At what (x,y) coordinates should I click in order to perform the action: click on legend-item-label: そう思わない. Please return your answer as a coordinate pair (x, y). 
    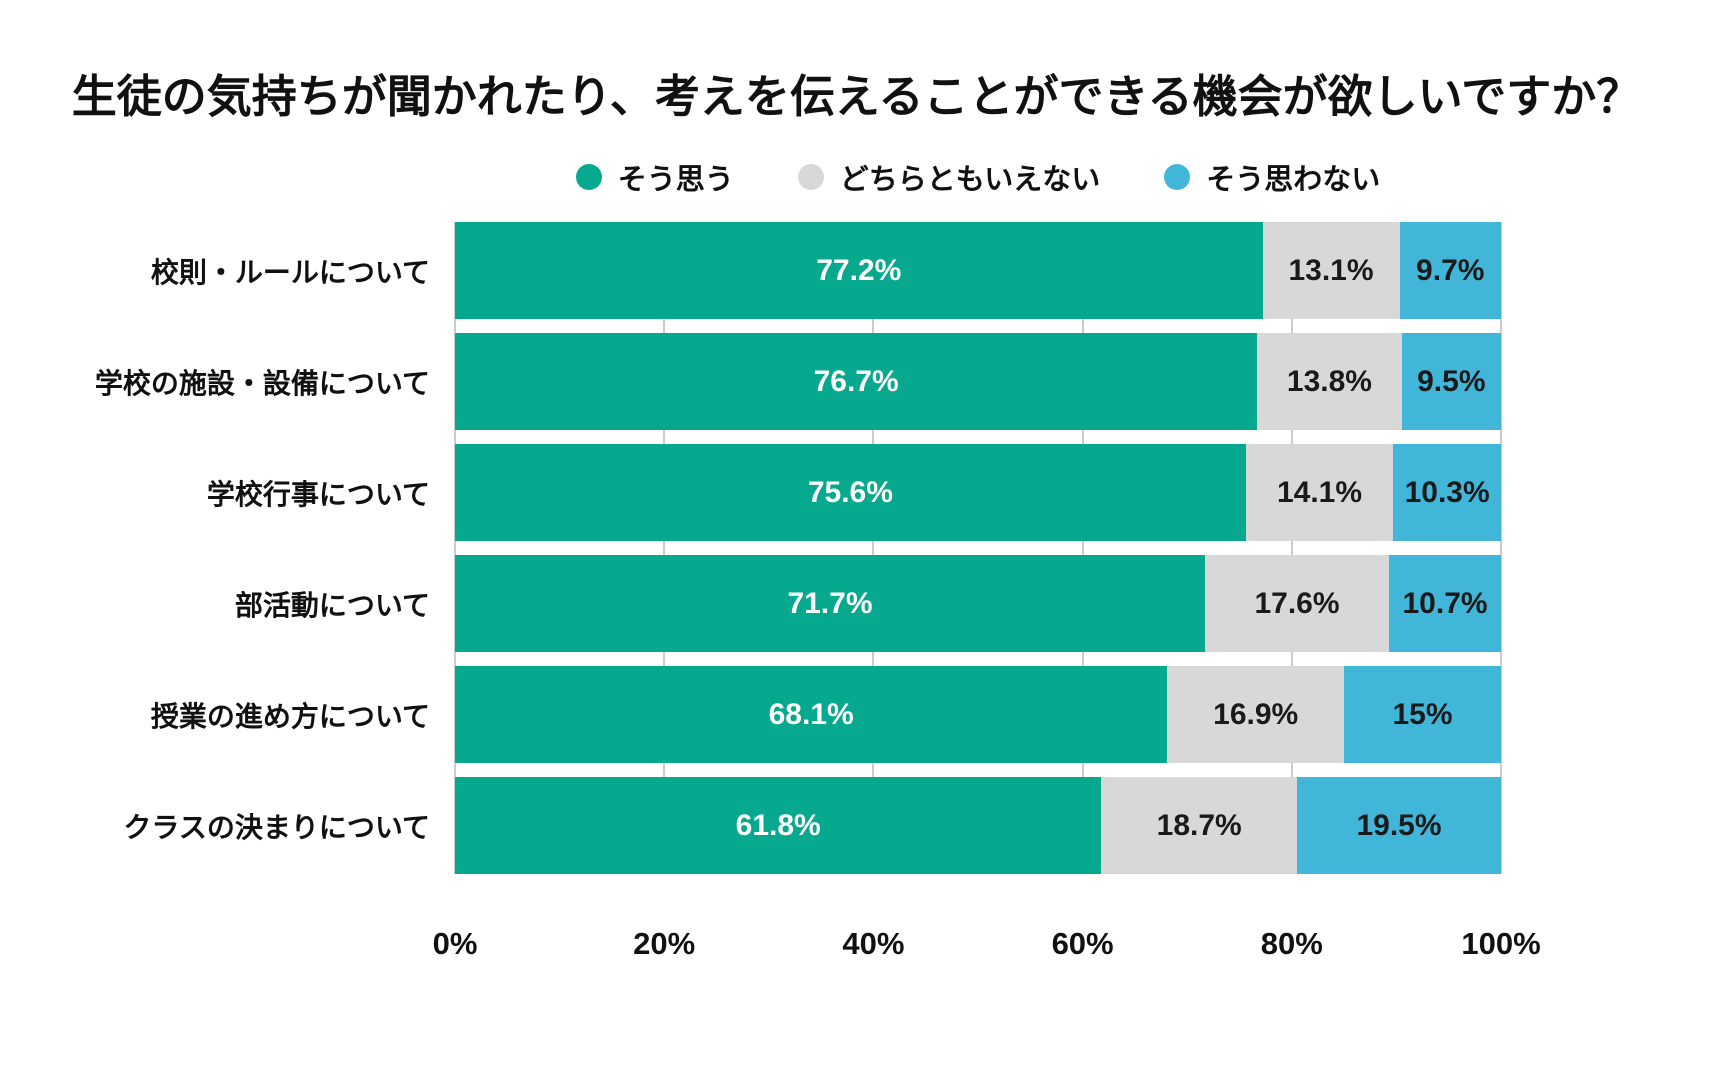
    Looking at the image, I should click on (1293, 180).